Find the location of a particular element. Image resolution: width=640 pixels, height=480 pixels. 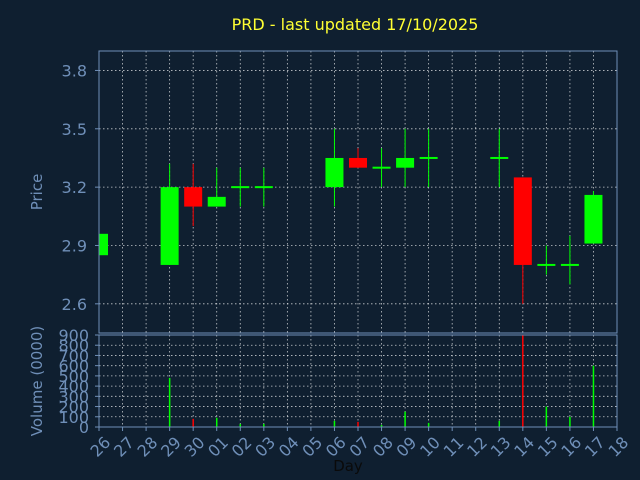

volume-tick-label: 300 is located at coordinates (73, 396).